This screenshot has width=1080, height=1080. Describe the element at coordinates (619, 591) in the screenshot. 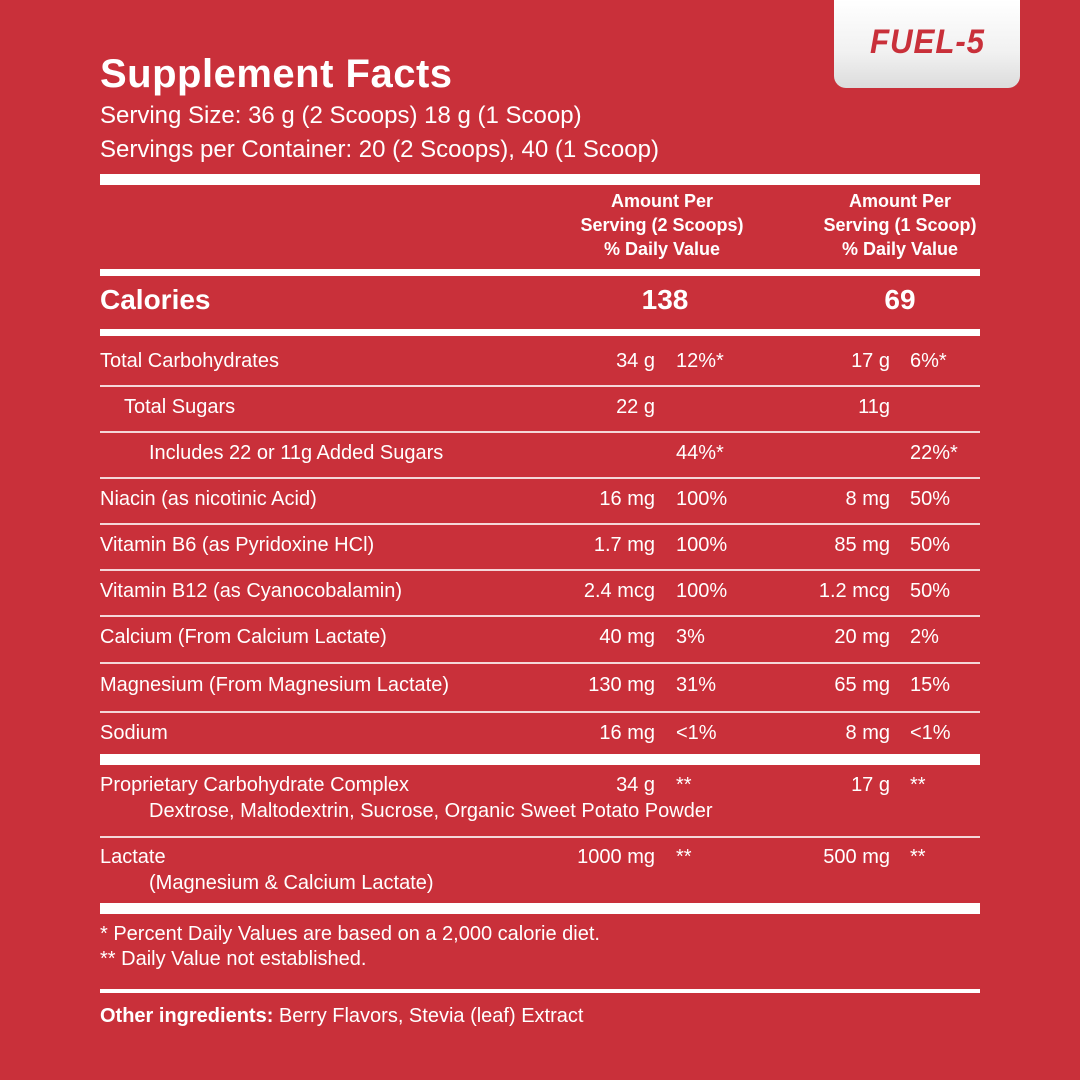

I see `amount-2-scoops: 2.4 mcg` at that location.